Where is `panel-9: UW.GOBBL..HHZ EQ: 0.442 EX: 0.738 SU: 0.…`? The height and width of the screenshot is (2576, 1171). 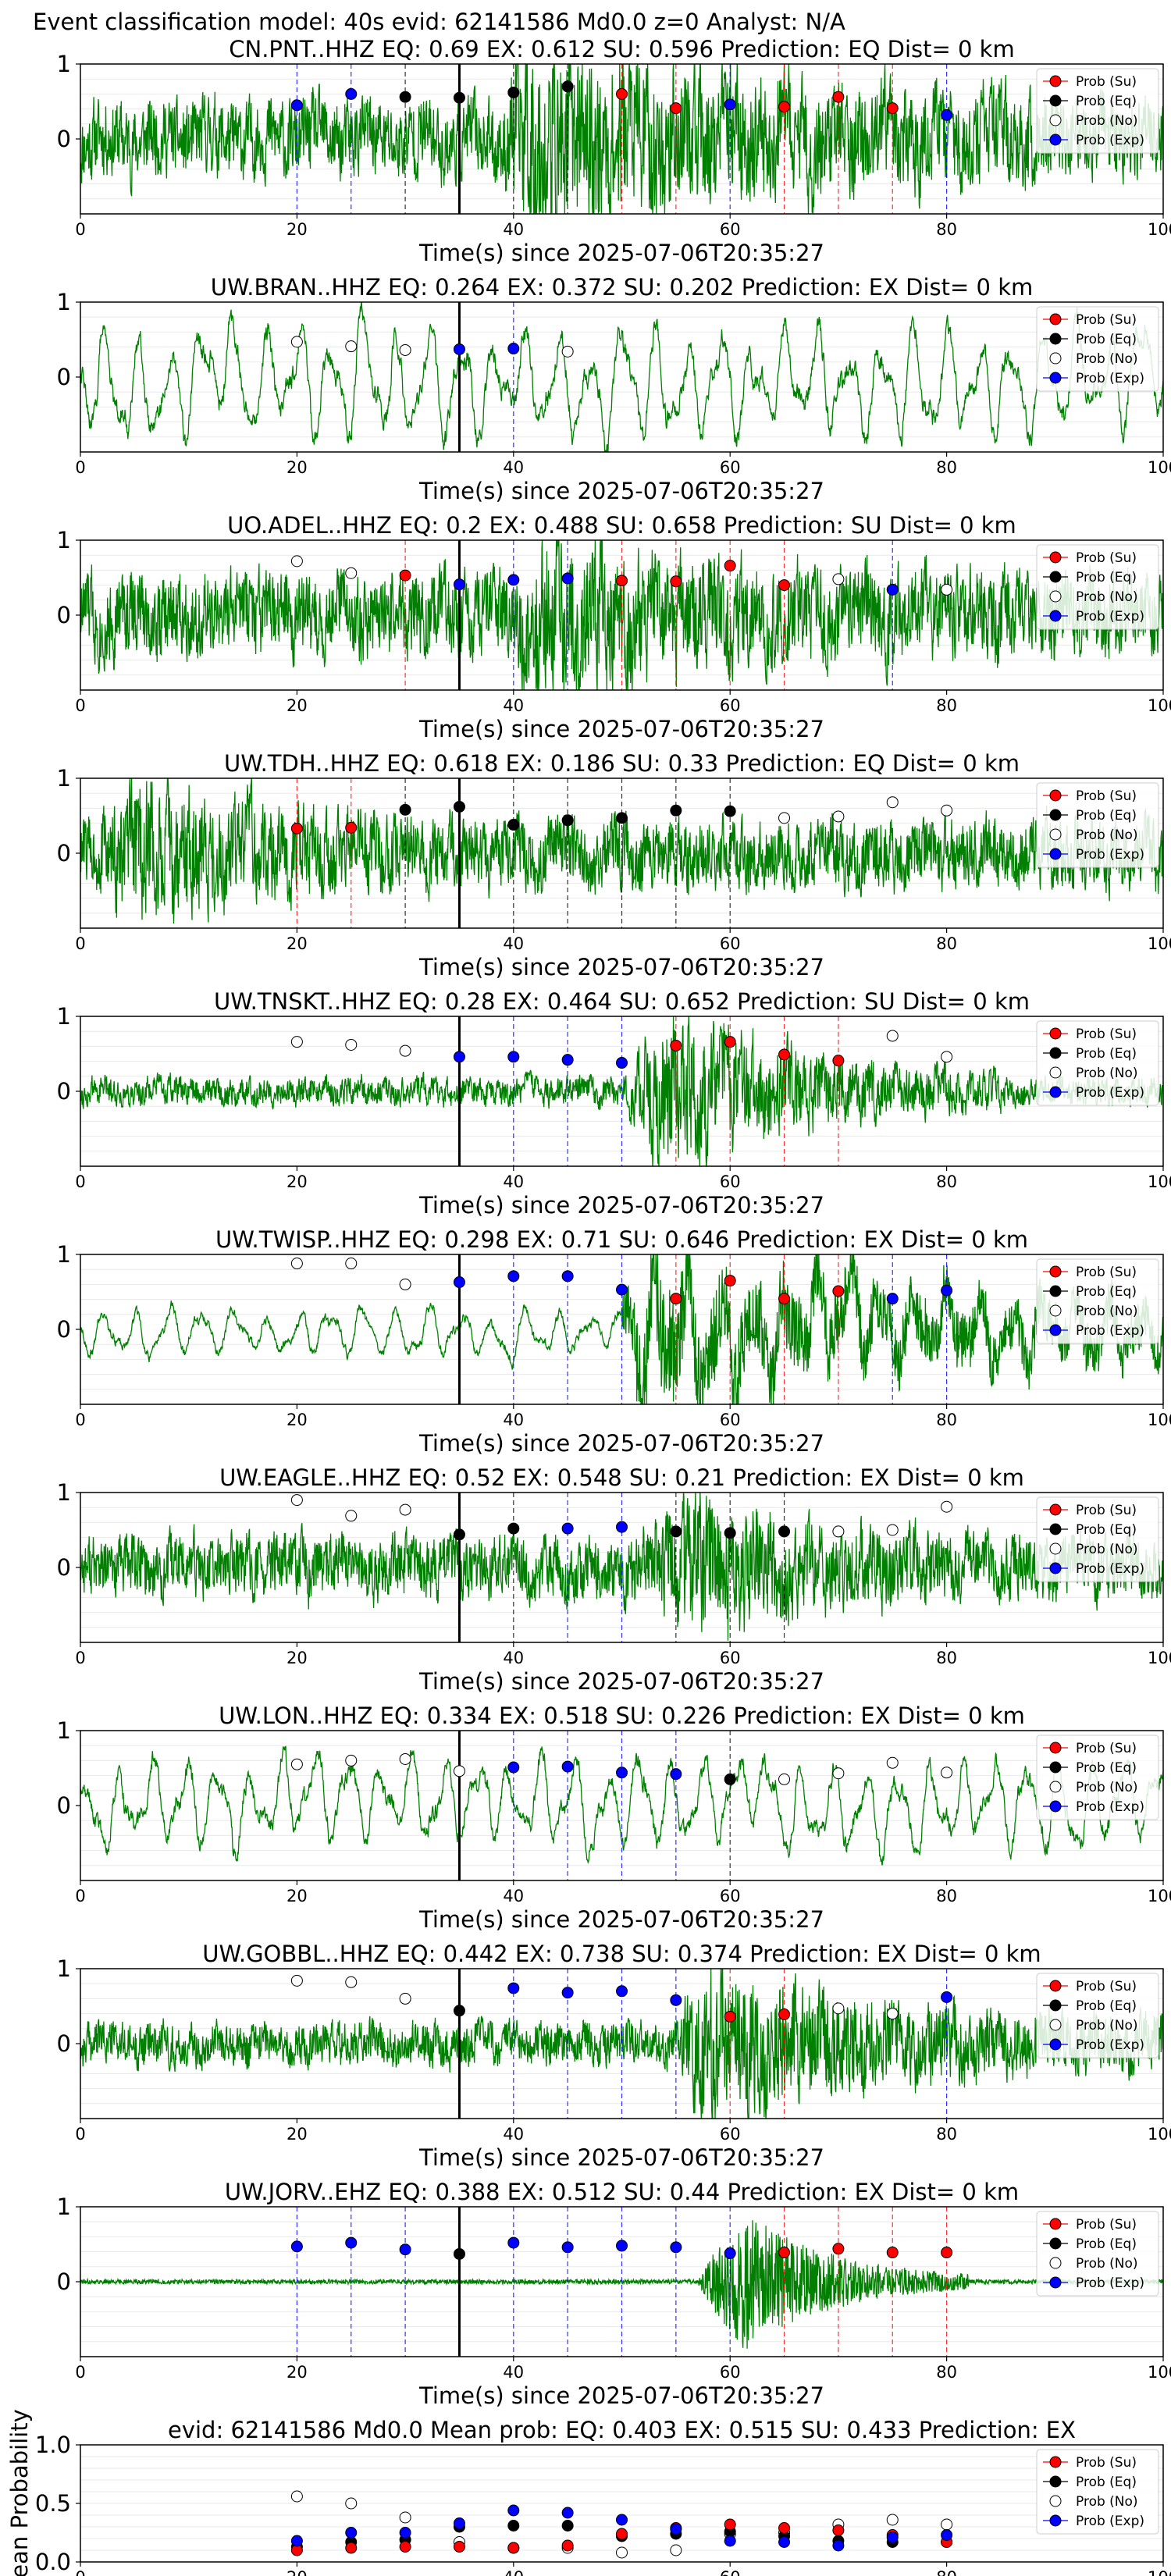
panel-9: UW.GOBBL..HHZ EQ: 0.442 EX: 0.738 SU: 0.… is located at coordinates (614, 2056).